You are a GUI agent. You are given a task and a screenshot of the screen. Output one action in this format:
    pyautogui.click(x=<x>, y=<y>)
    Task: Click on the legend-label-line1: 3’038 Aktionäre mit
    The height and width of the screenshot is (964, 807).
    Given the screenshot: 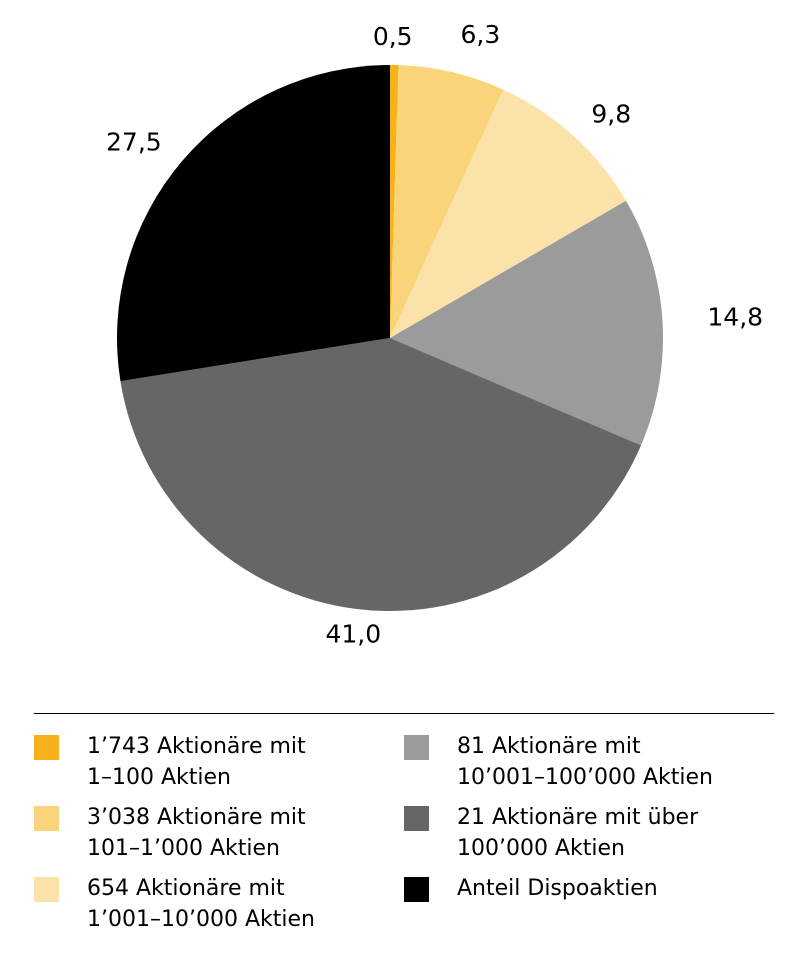 What is the action you would take?
    pyautogui.click(x=196, y=817)
    